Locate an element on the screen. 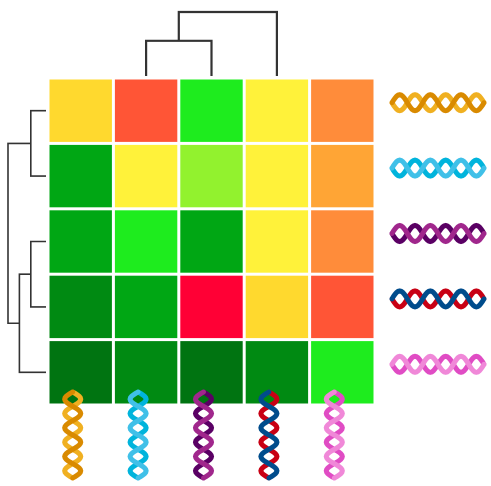 This screenshot has height=486, width=491. row-dna-icons is located at coordinates (438, 233).